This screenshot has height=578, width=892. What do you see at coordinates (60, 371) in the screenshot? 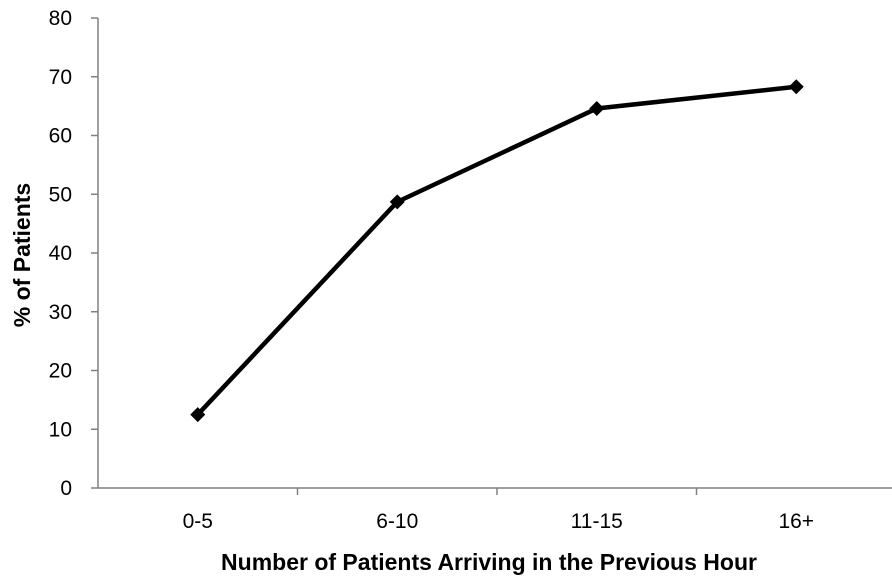
I see `y-tick-label: 20` at bounding box center [60, 371].